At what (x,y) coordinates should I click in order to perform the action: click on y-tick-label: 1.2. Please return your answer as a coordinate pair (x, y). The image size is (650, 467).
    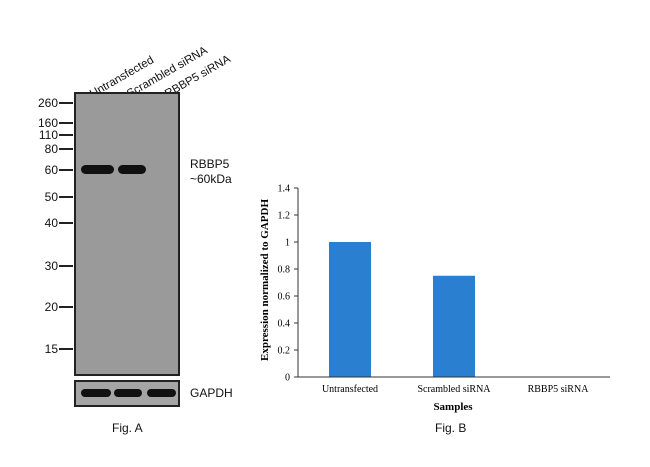
    Looking at the image, I should click on (284, 216).